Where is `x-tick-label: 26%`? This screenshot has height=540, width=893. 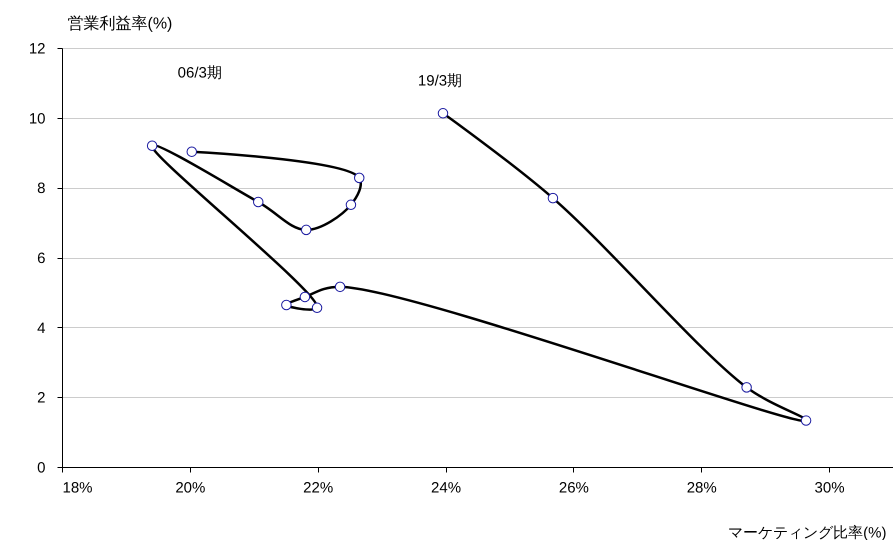
x-tick-label: 26% is located at coordinates (573, 488).